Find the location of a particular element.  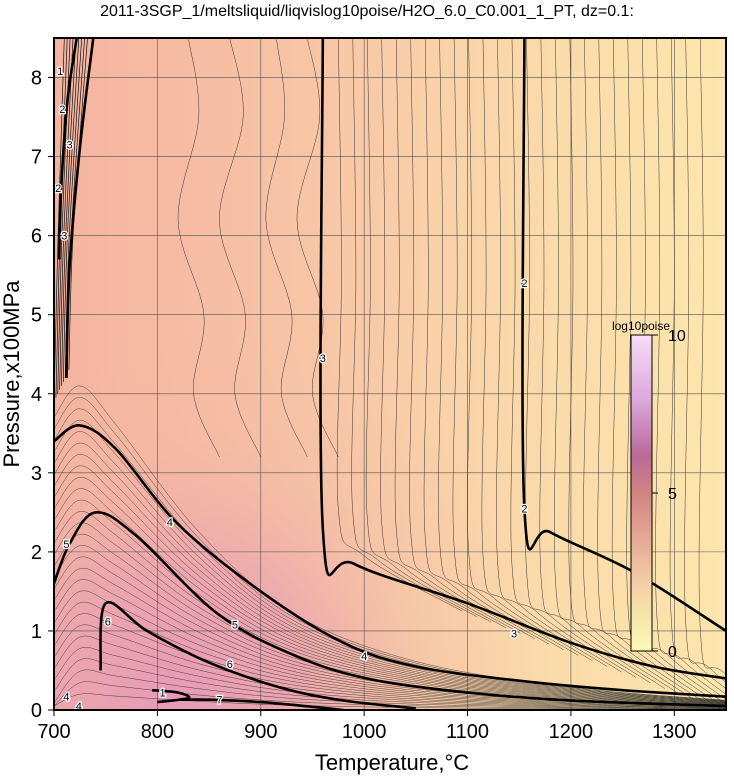

colorbar-tick-label: 5 is located at coordinates (672, 494).